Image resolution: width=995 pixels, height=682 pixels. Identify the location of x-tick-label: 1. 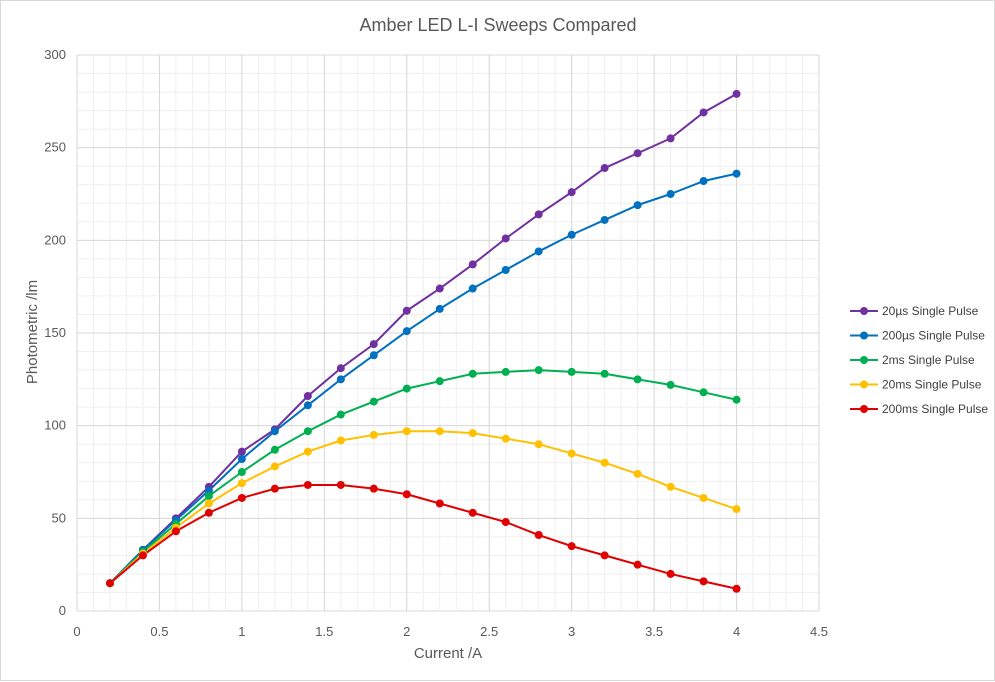
(241, 631).